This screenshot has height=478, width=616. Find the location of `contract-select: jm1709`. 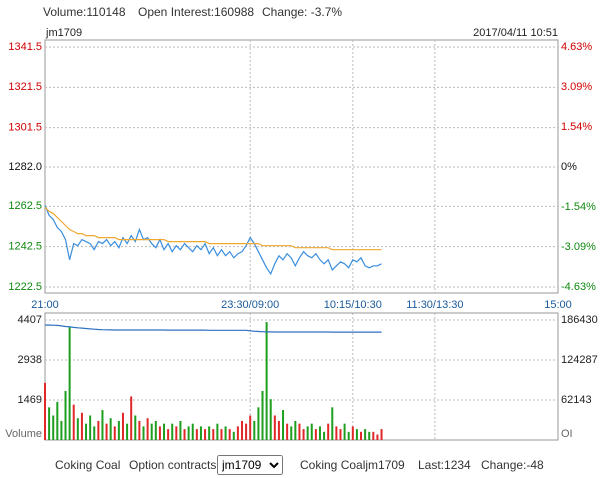

contract-select: jm1709 is located at coordinates (250, 465).